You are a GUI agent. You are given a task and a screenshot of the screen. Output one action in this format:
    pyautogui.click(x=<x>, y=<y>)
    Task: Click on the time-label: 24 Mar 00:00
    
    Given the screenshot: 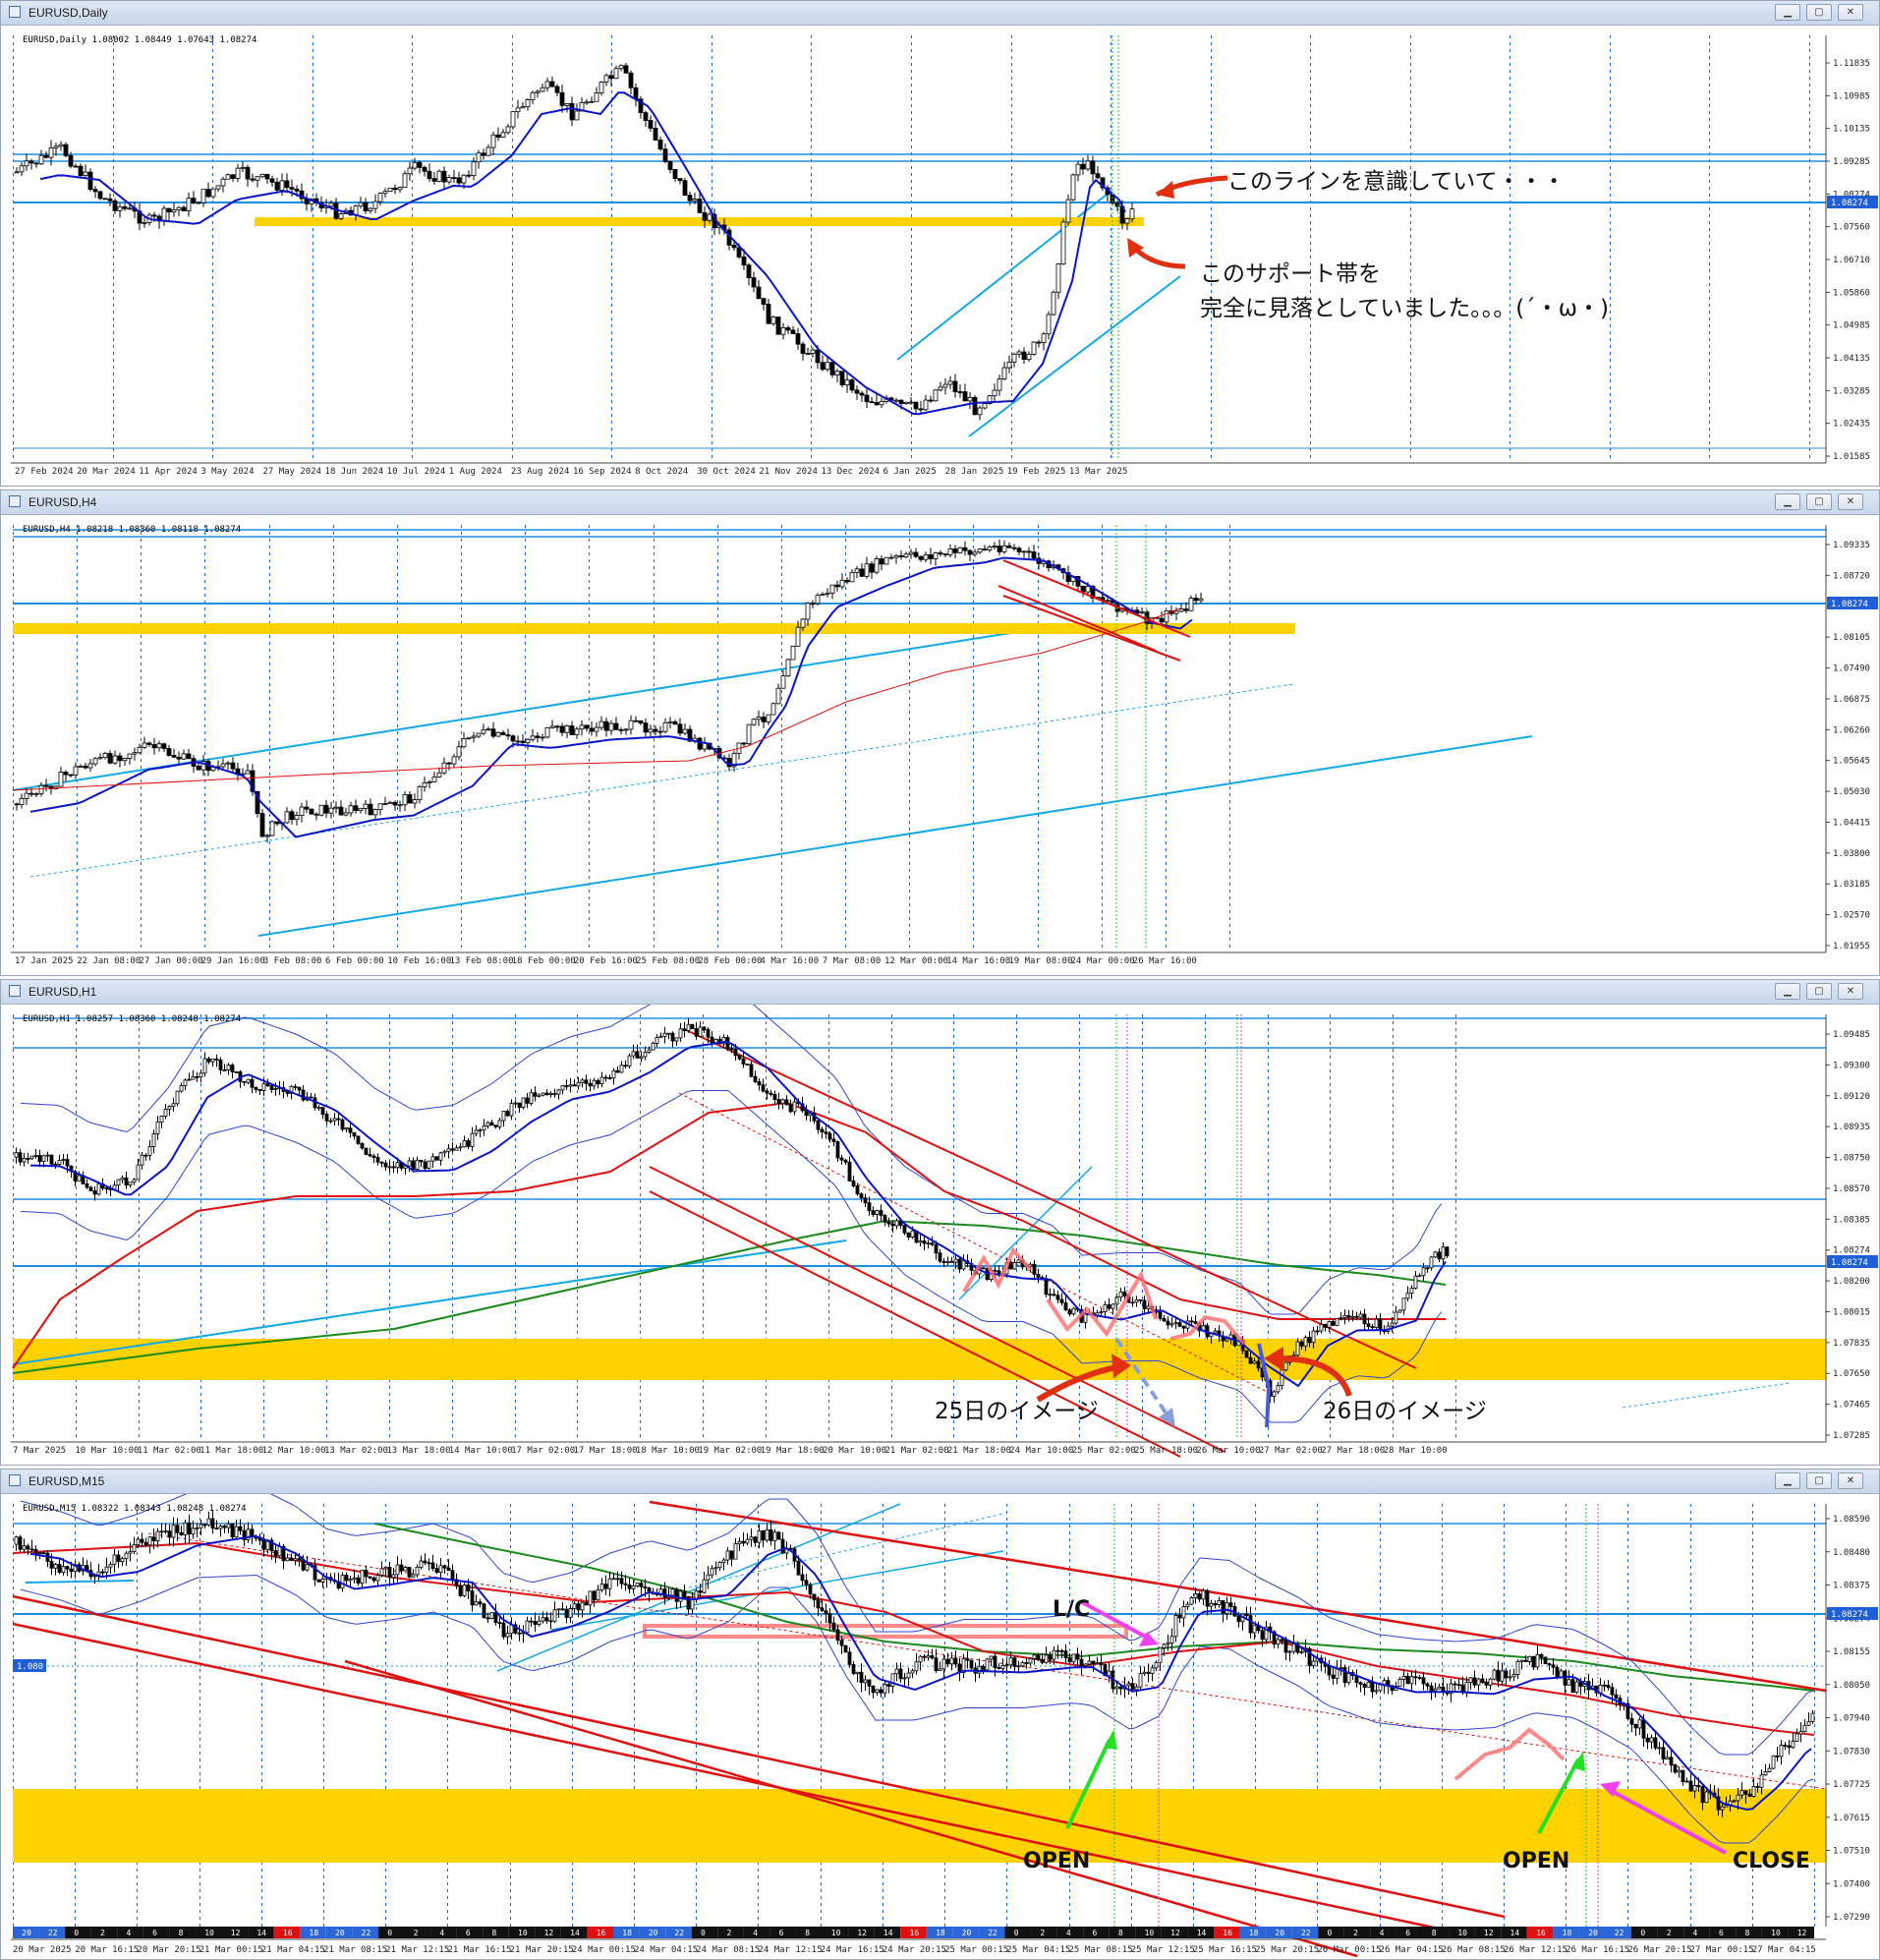 What is the action you would take?
    pyautogui.click(x=1103, y=961)
    